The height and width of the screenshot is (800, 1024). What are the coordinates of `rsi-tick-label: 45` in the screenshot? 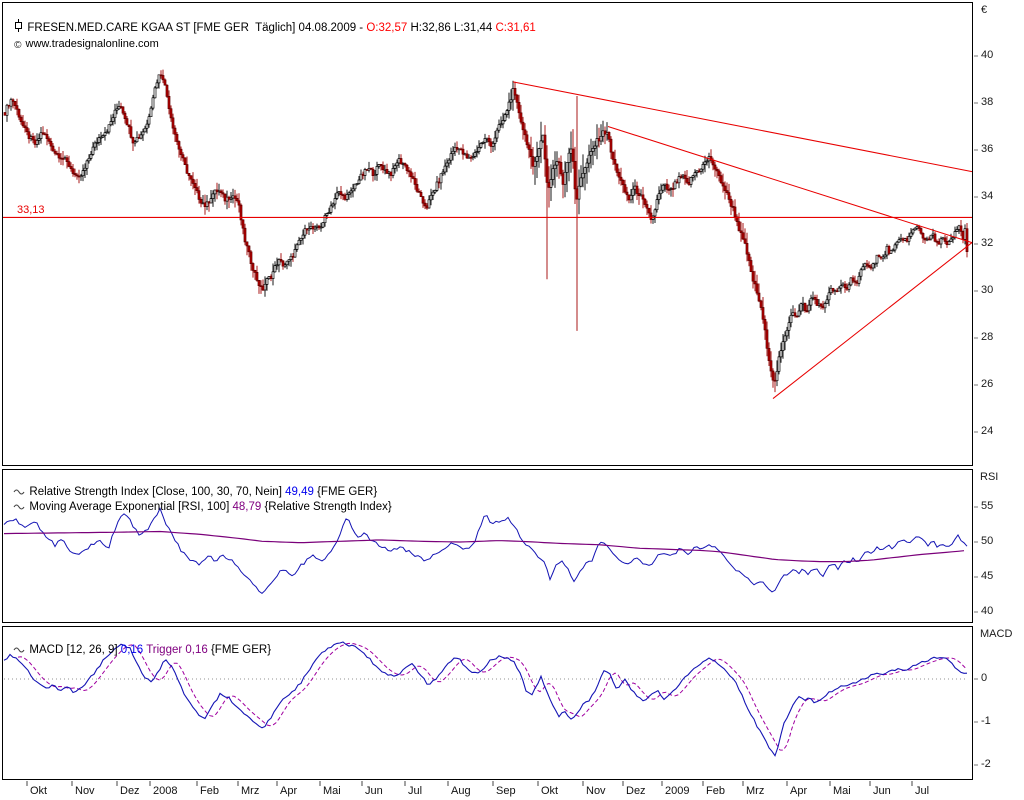 It's located at (987, 576).